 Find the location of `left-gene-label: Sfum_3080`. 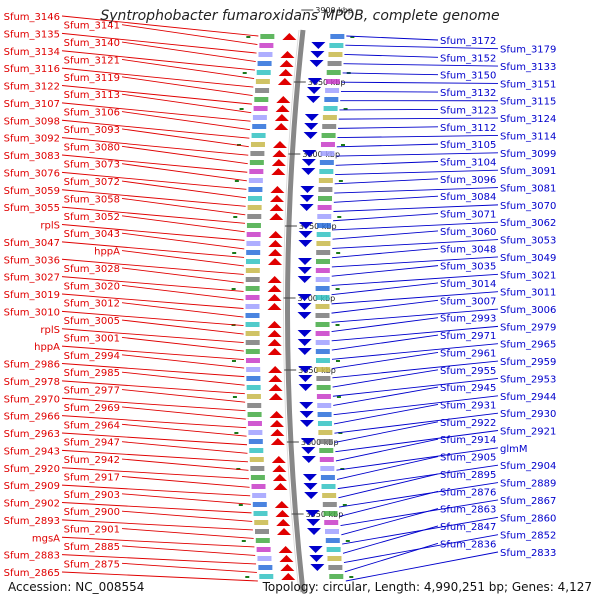

left-gene-label: Sfum_3080 is located at coordinates (92, 147).